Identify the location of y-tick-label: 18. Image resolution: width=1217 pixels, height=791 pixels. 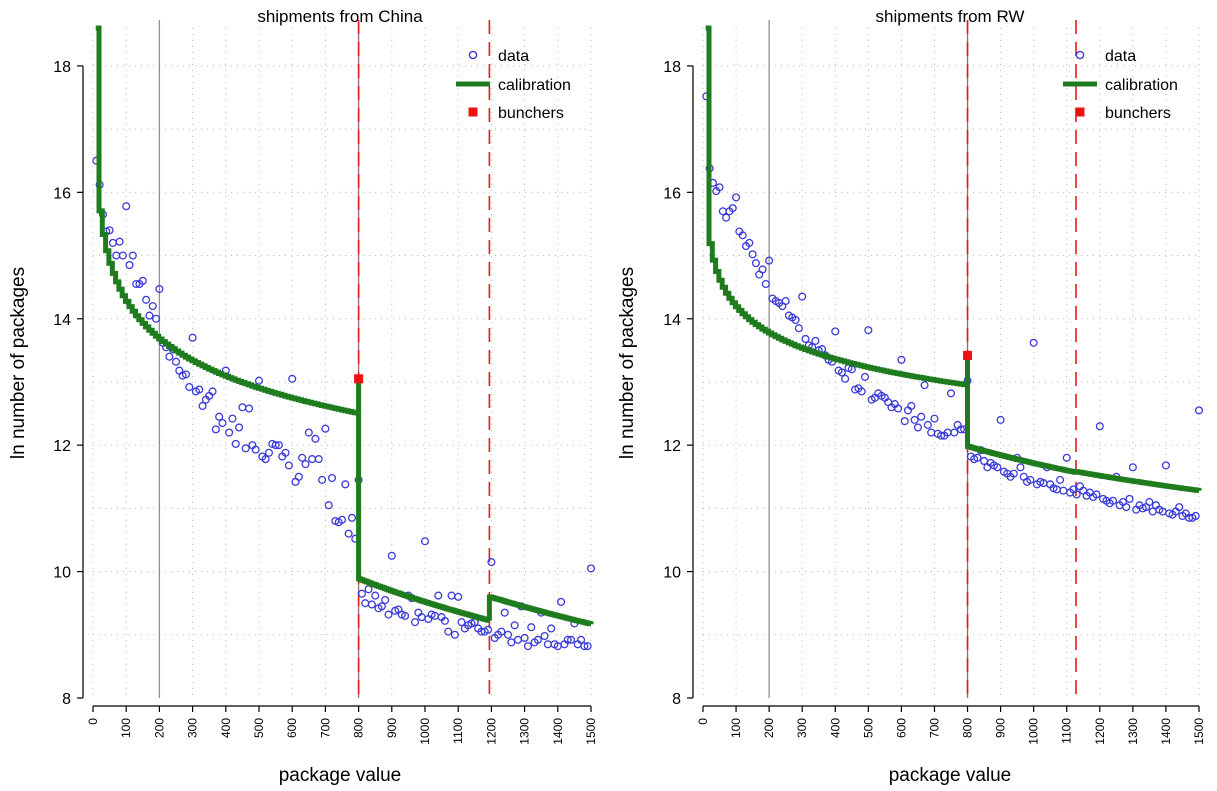
(62, 67).